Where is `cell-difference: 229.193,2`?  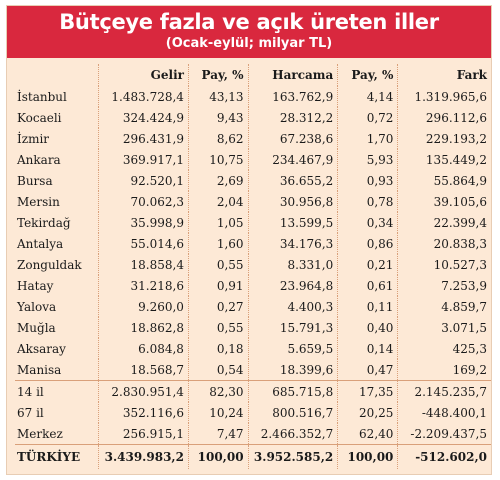
cell-difference: 229.193,2 is located at coordinates (444, 138).